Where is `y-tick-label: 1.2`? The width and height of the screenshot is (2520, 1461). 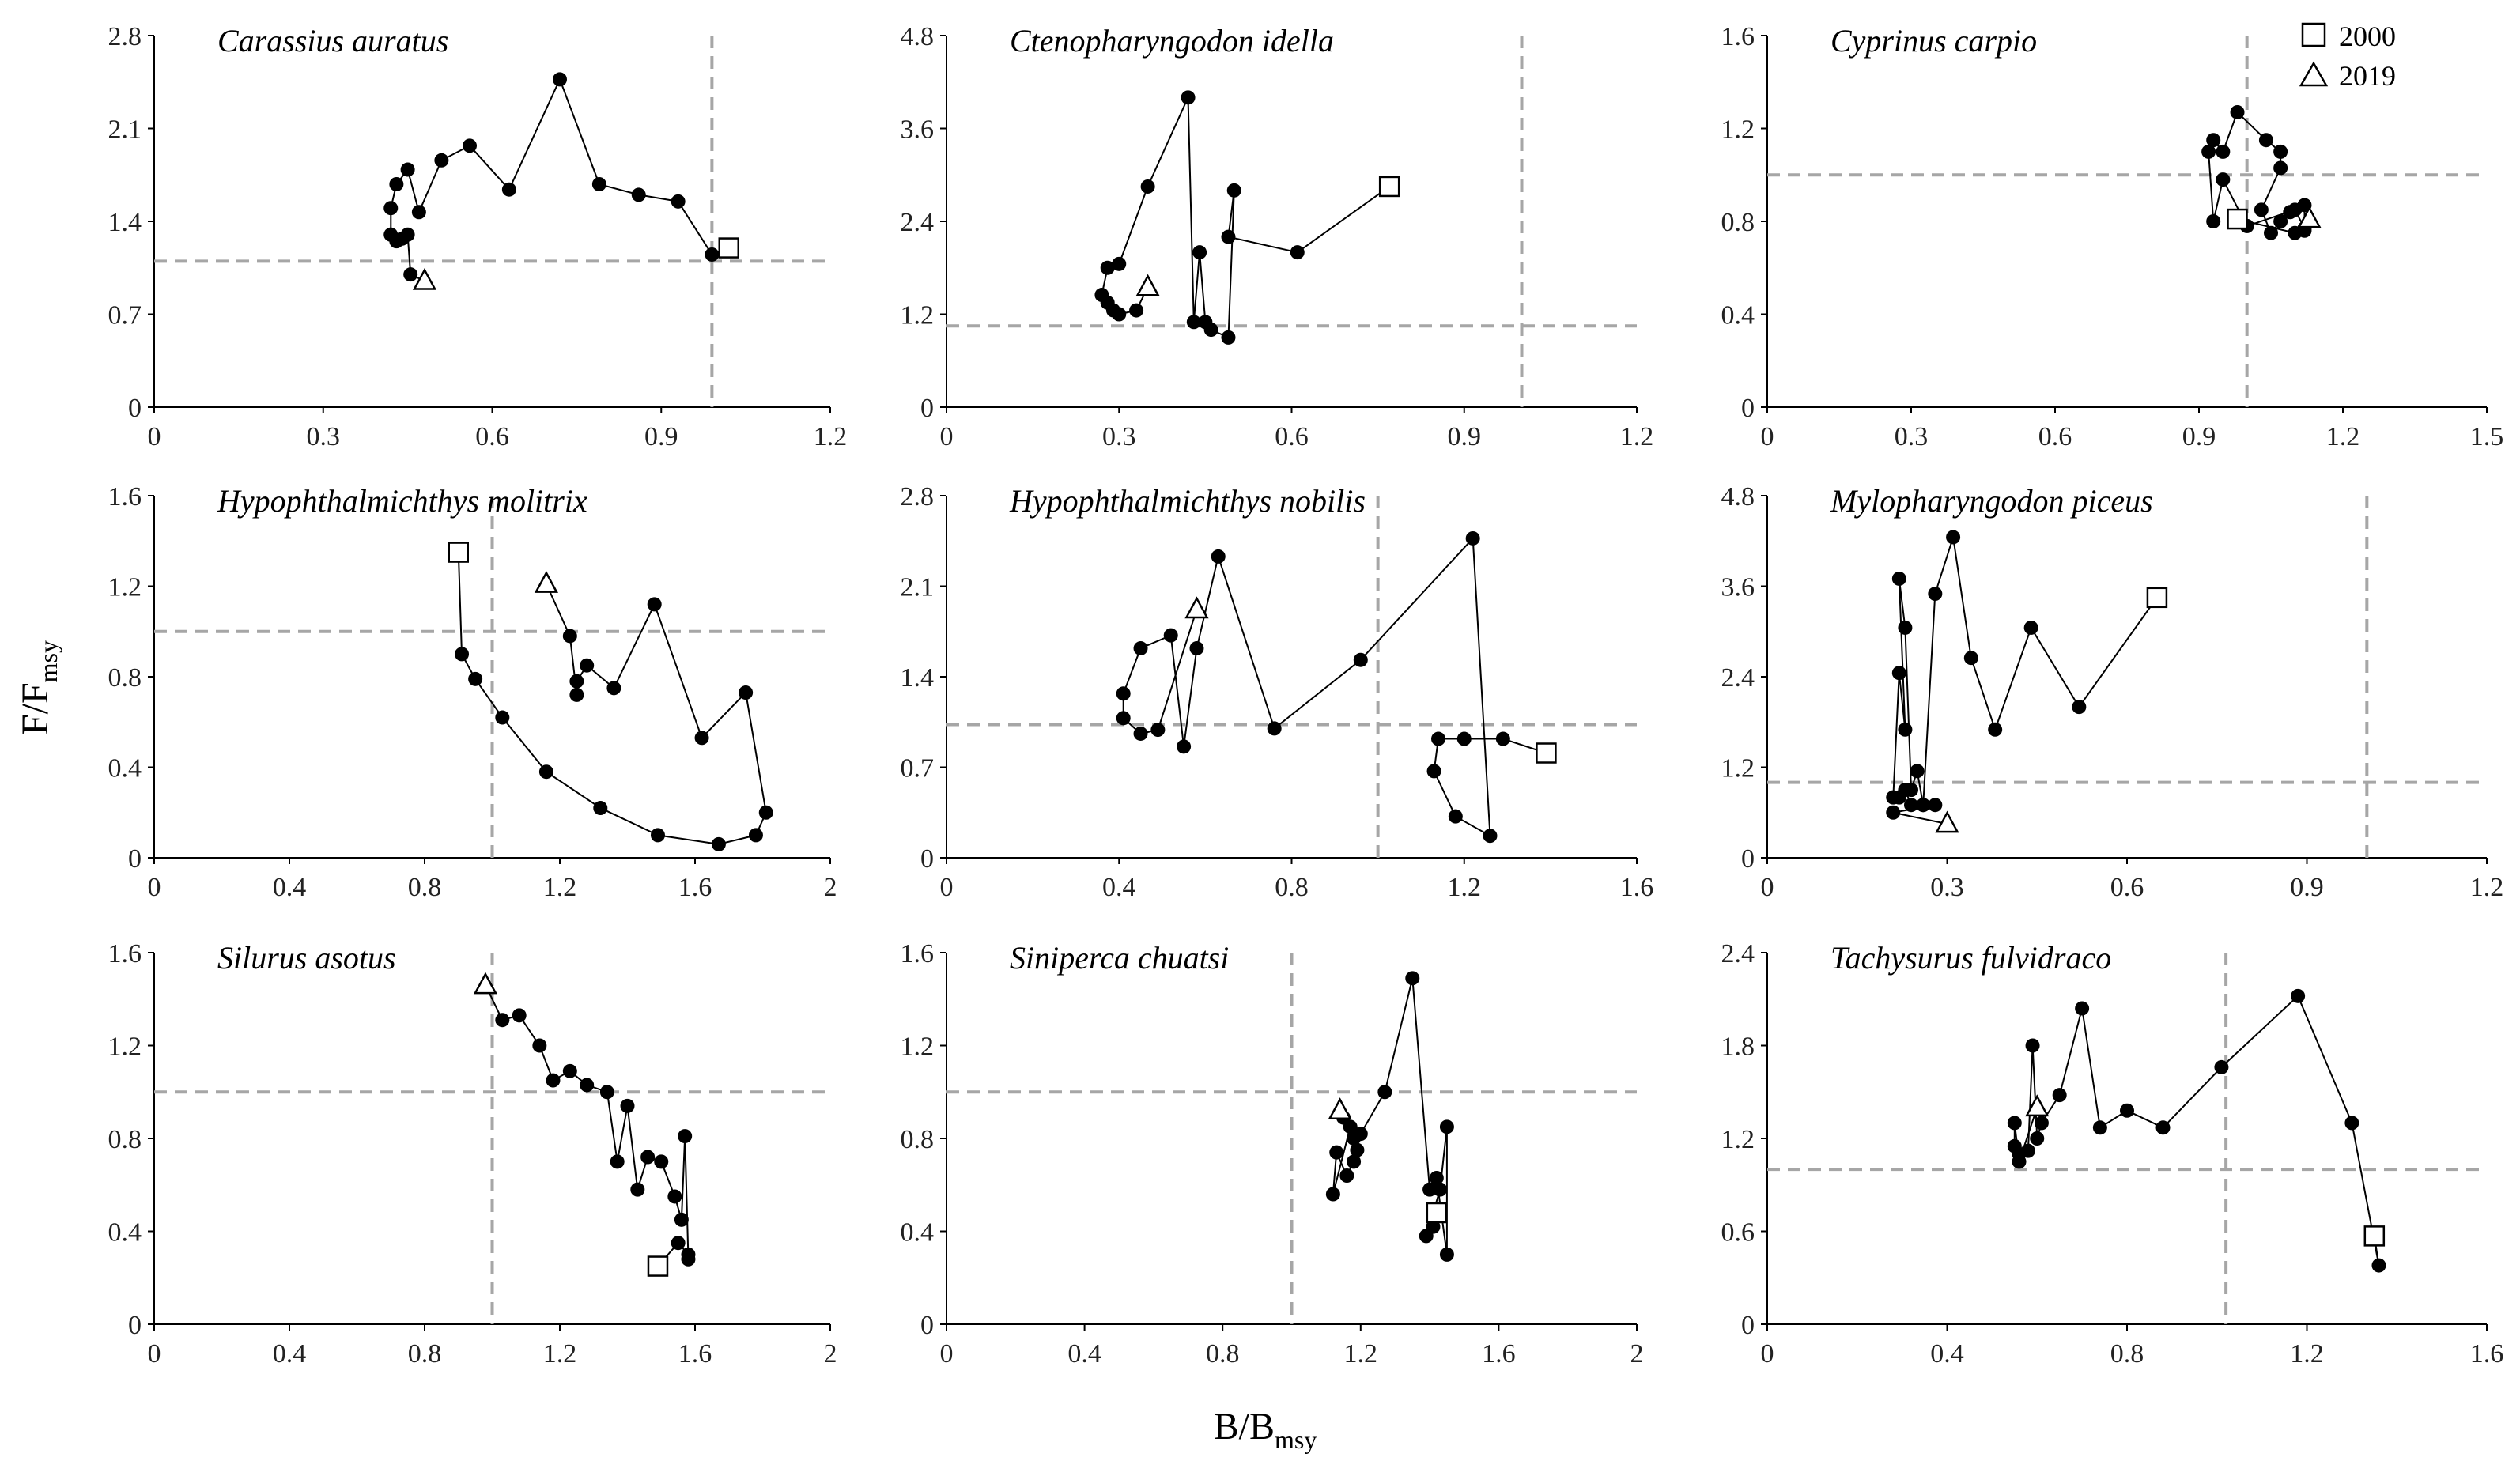
y-tick-label: 1.2 is located at coordinates (125, 1048).